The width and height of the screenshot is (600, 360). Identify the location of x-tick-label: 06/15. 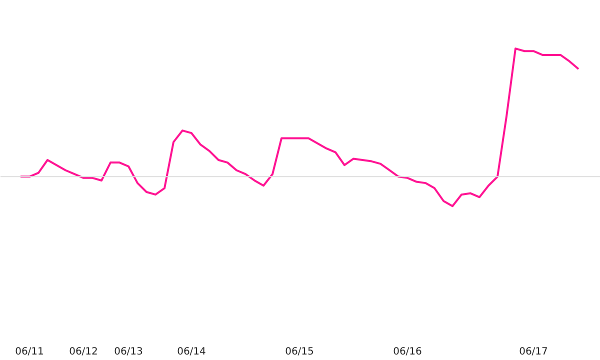
(299, 352).